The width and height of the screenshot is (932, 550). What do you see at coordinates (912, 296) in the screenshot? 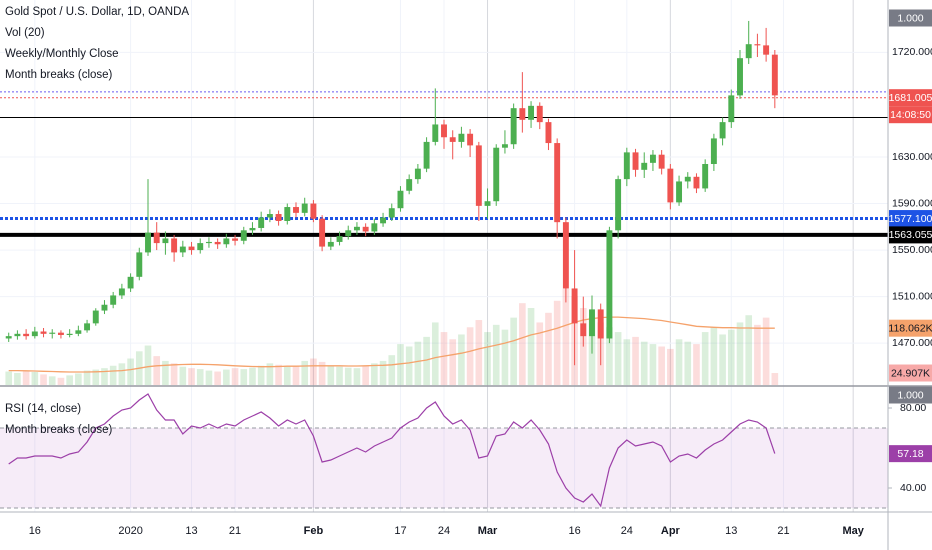
I see `y-tick-label: 1510.000` at bounding box center [912, 296].